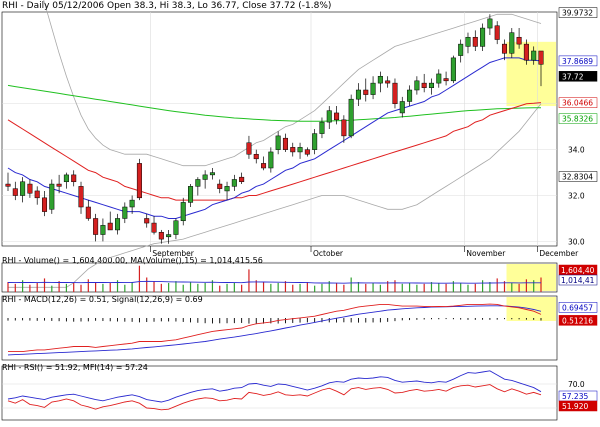 The height and width of the screenshot is (427, 600). I want to click on price-value-label: 35.8326, so click(577, 119).